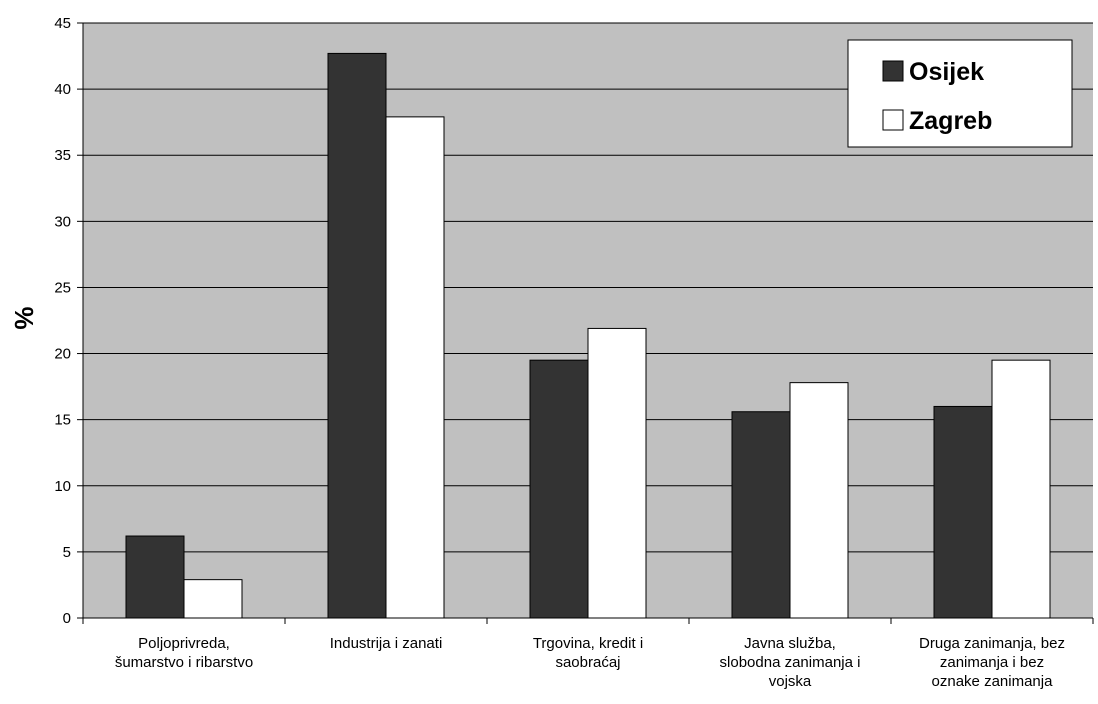 This screenshot has height=704, width=1098. Describe the element at coordinates (67, 618) in the screenshot. I see `y-tick-label: 0` at that location.